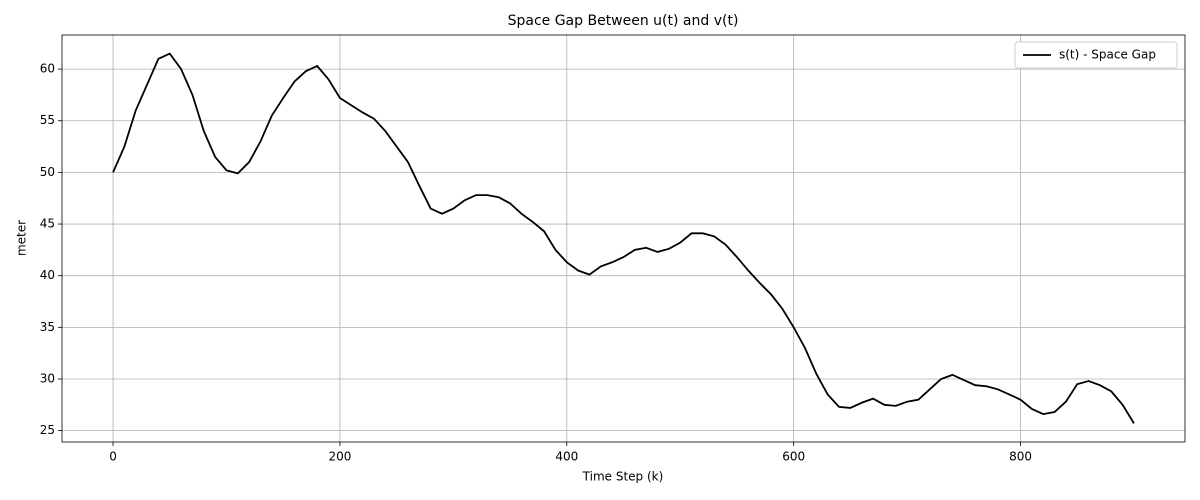 Image resolution: width=1200 pixels, height=500 pixels. What do you see at coordinates (623, 477) in the screenshot?
I see `x-axis-label: Time Step (k)` at bounding box center [623, 477].